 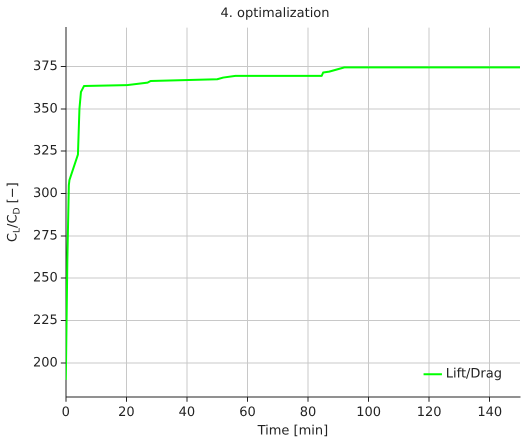 I want to click on y-tick-label: 325, so click(x=45, y=151).